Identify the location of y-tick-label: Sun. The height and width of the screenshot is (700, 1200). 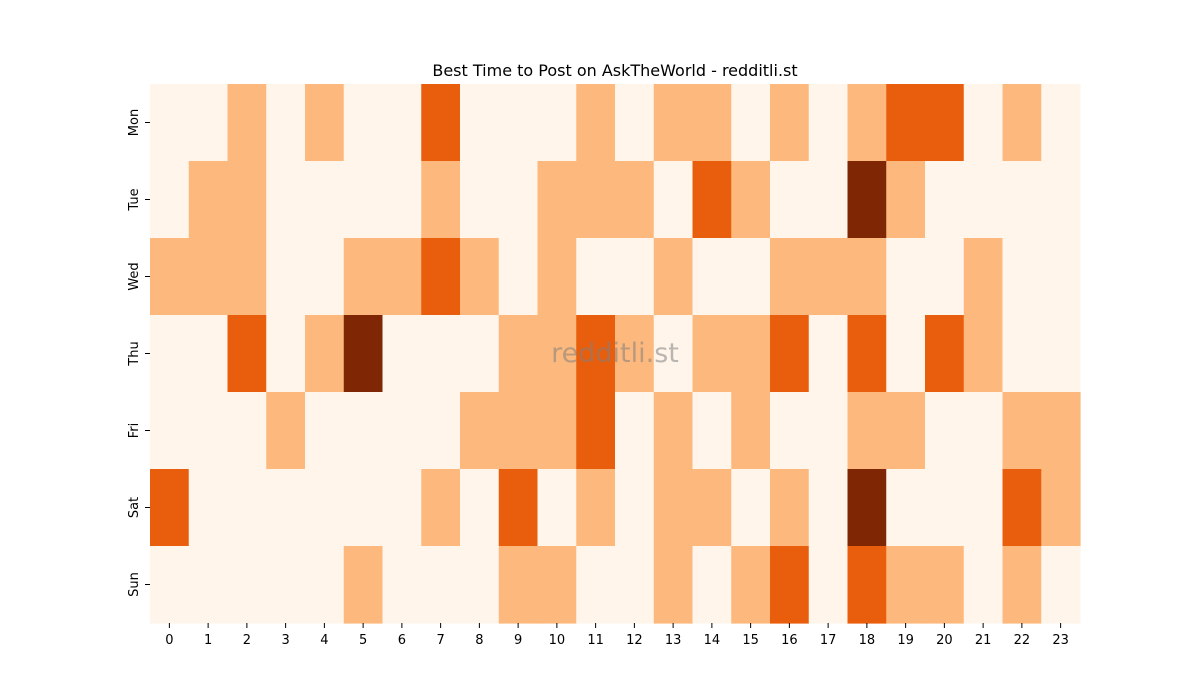
(134, 584).